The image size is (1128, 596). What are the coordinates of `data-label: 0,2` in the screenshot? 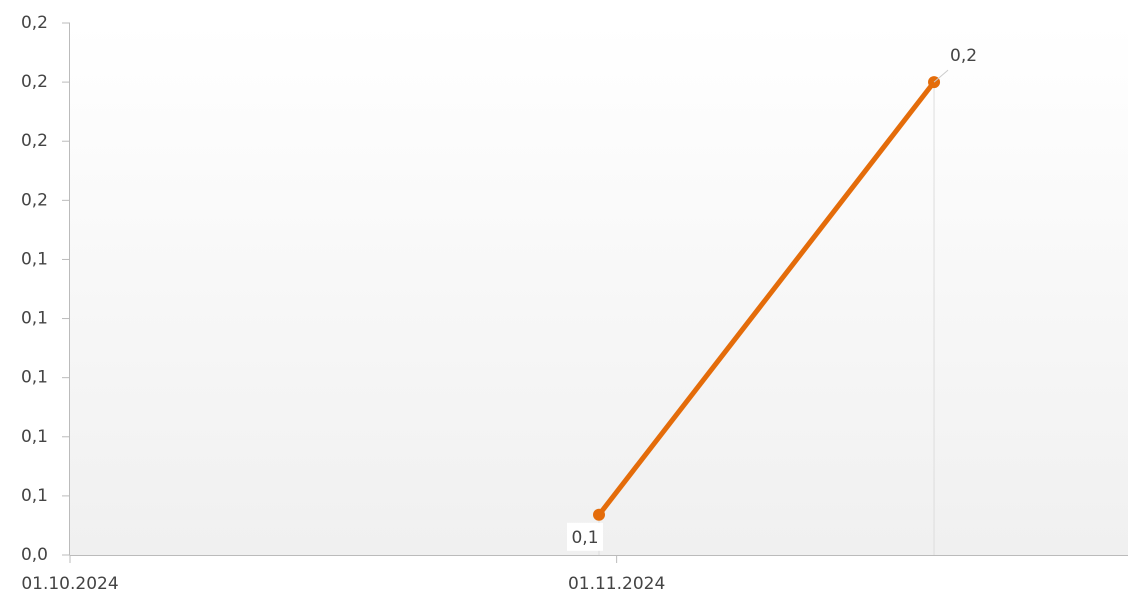 It's located at (963, 56).